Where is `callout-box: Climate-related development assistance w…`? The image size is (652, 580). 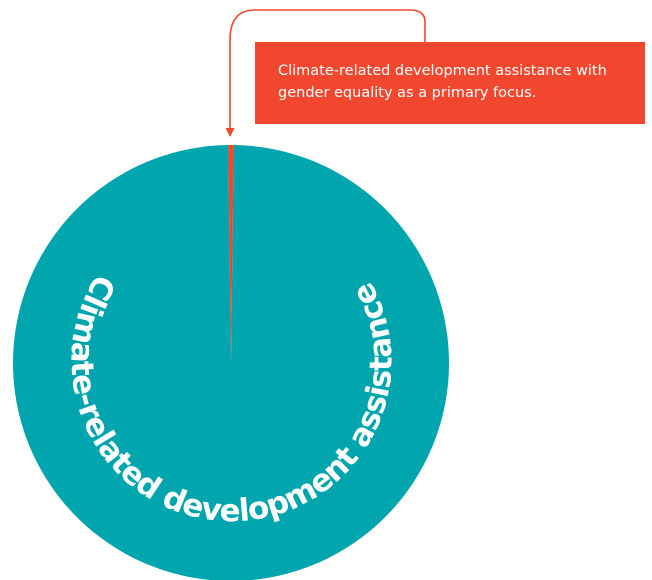
callout-box: Climate-related development assistance w… is located at coordinates (450, 83).